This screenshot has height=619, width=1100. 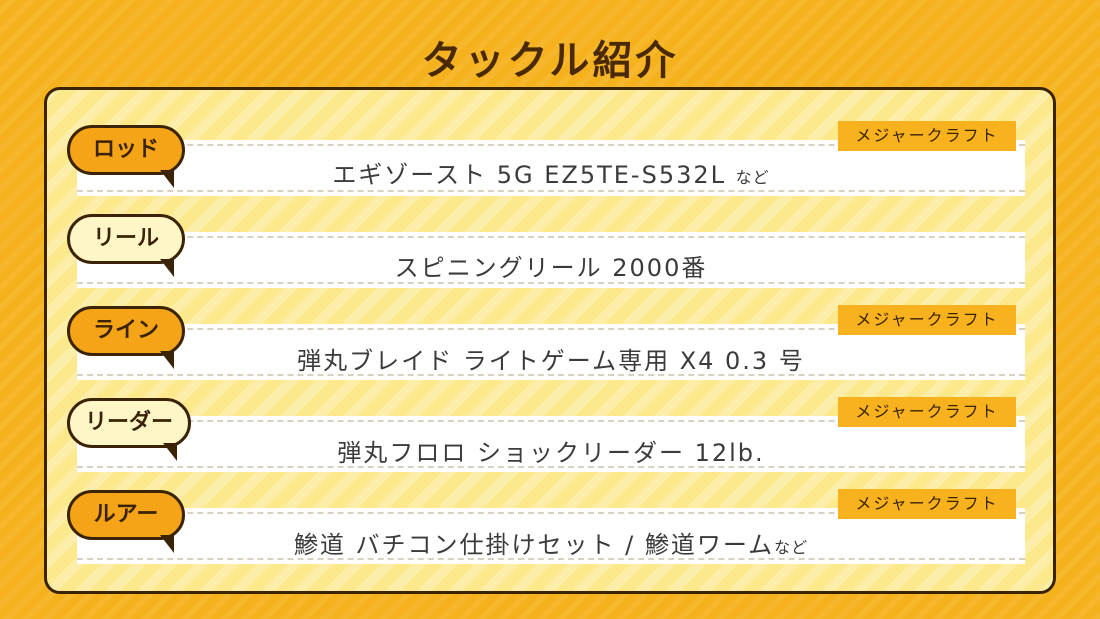 I want to click on tackle-value: スピニングリール 2000番, so click(x=551, y=268).